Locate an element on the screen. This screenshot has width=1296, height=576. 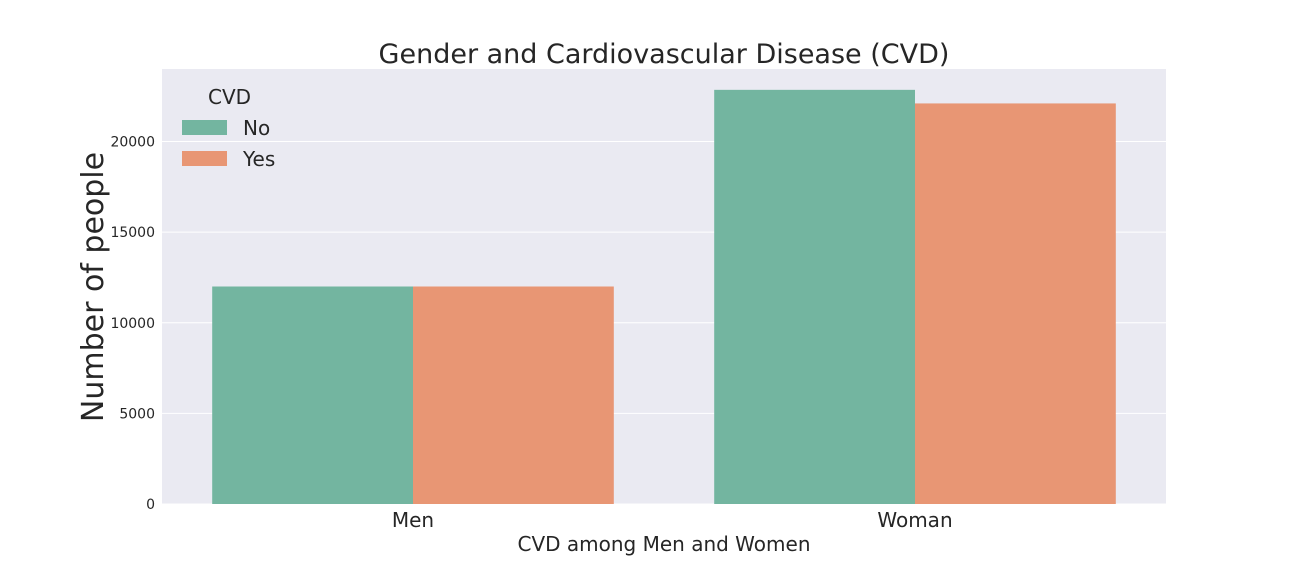
chart-title: Gender and Cardiovascular Disease (CVD) is located at coordinates (664, 54).